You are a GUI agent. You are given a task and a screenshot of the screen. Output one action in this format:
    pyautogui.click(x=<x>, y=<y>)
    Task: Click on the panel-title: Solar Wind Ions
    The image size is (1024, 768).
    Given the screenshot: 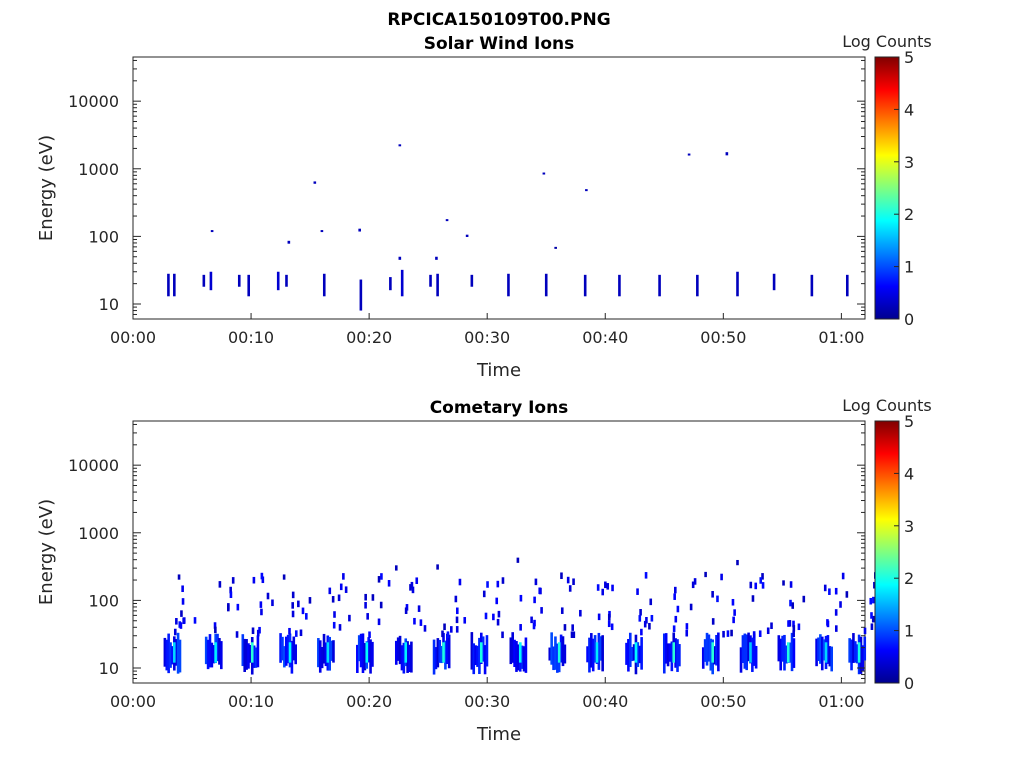 What is the action you would take?
    pyautogui.click(x=499, y=44)
    